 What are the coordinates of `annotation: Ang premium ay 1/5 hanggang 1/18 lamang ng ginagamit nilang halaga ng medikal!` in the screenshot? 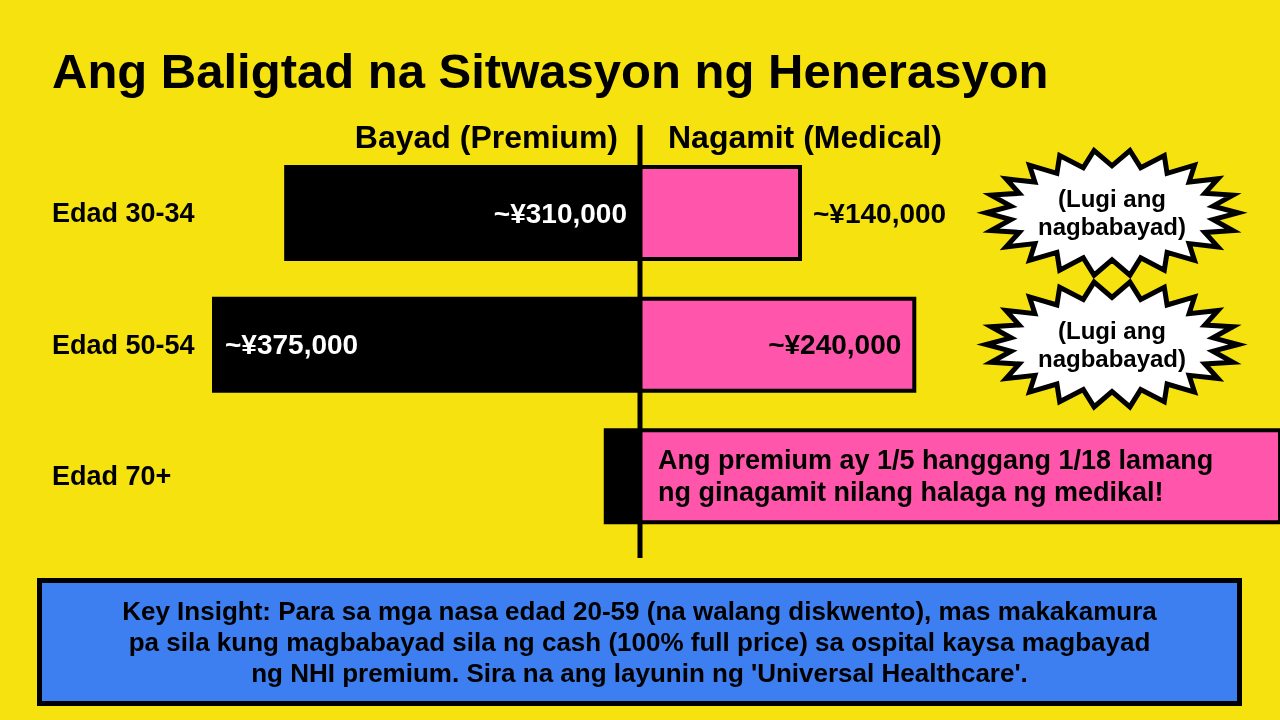 It's located at (936, 476).